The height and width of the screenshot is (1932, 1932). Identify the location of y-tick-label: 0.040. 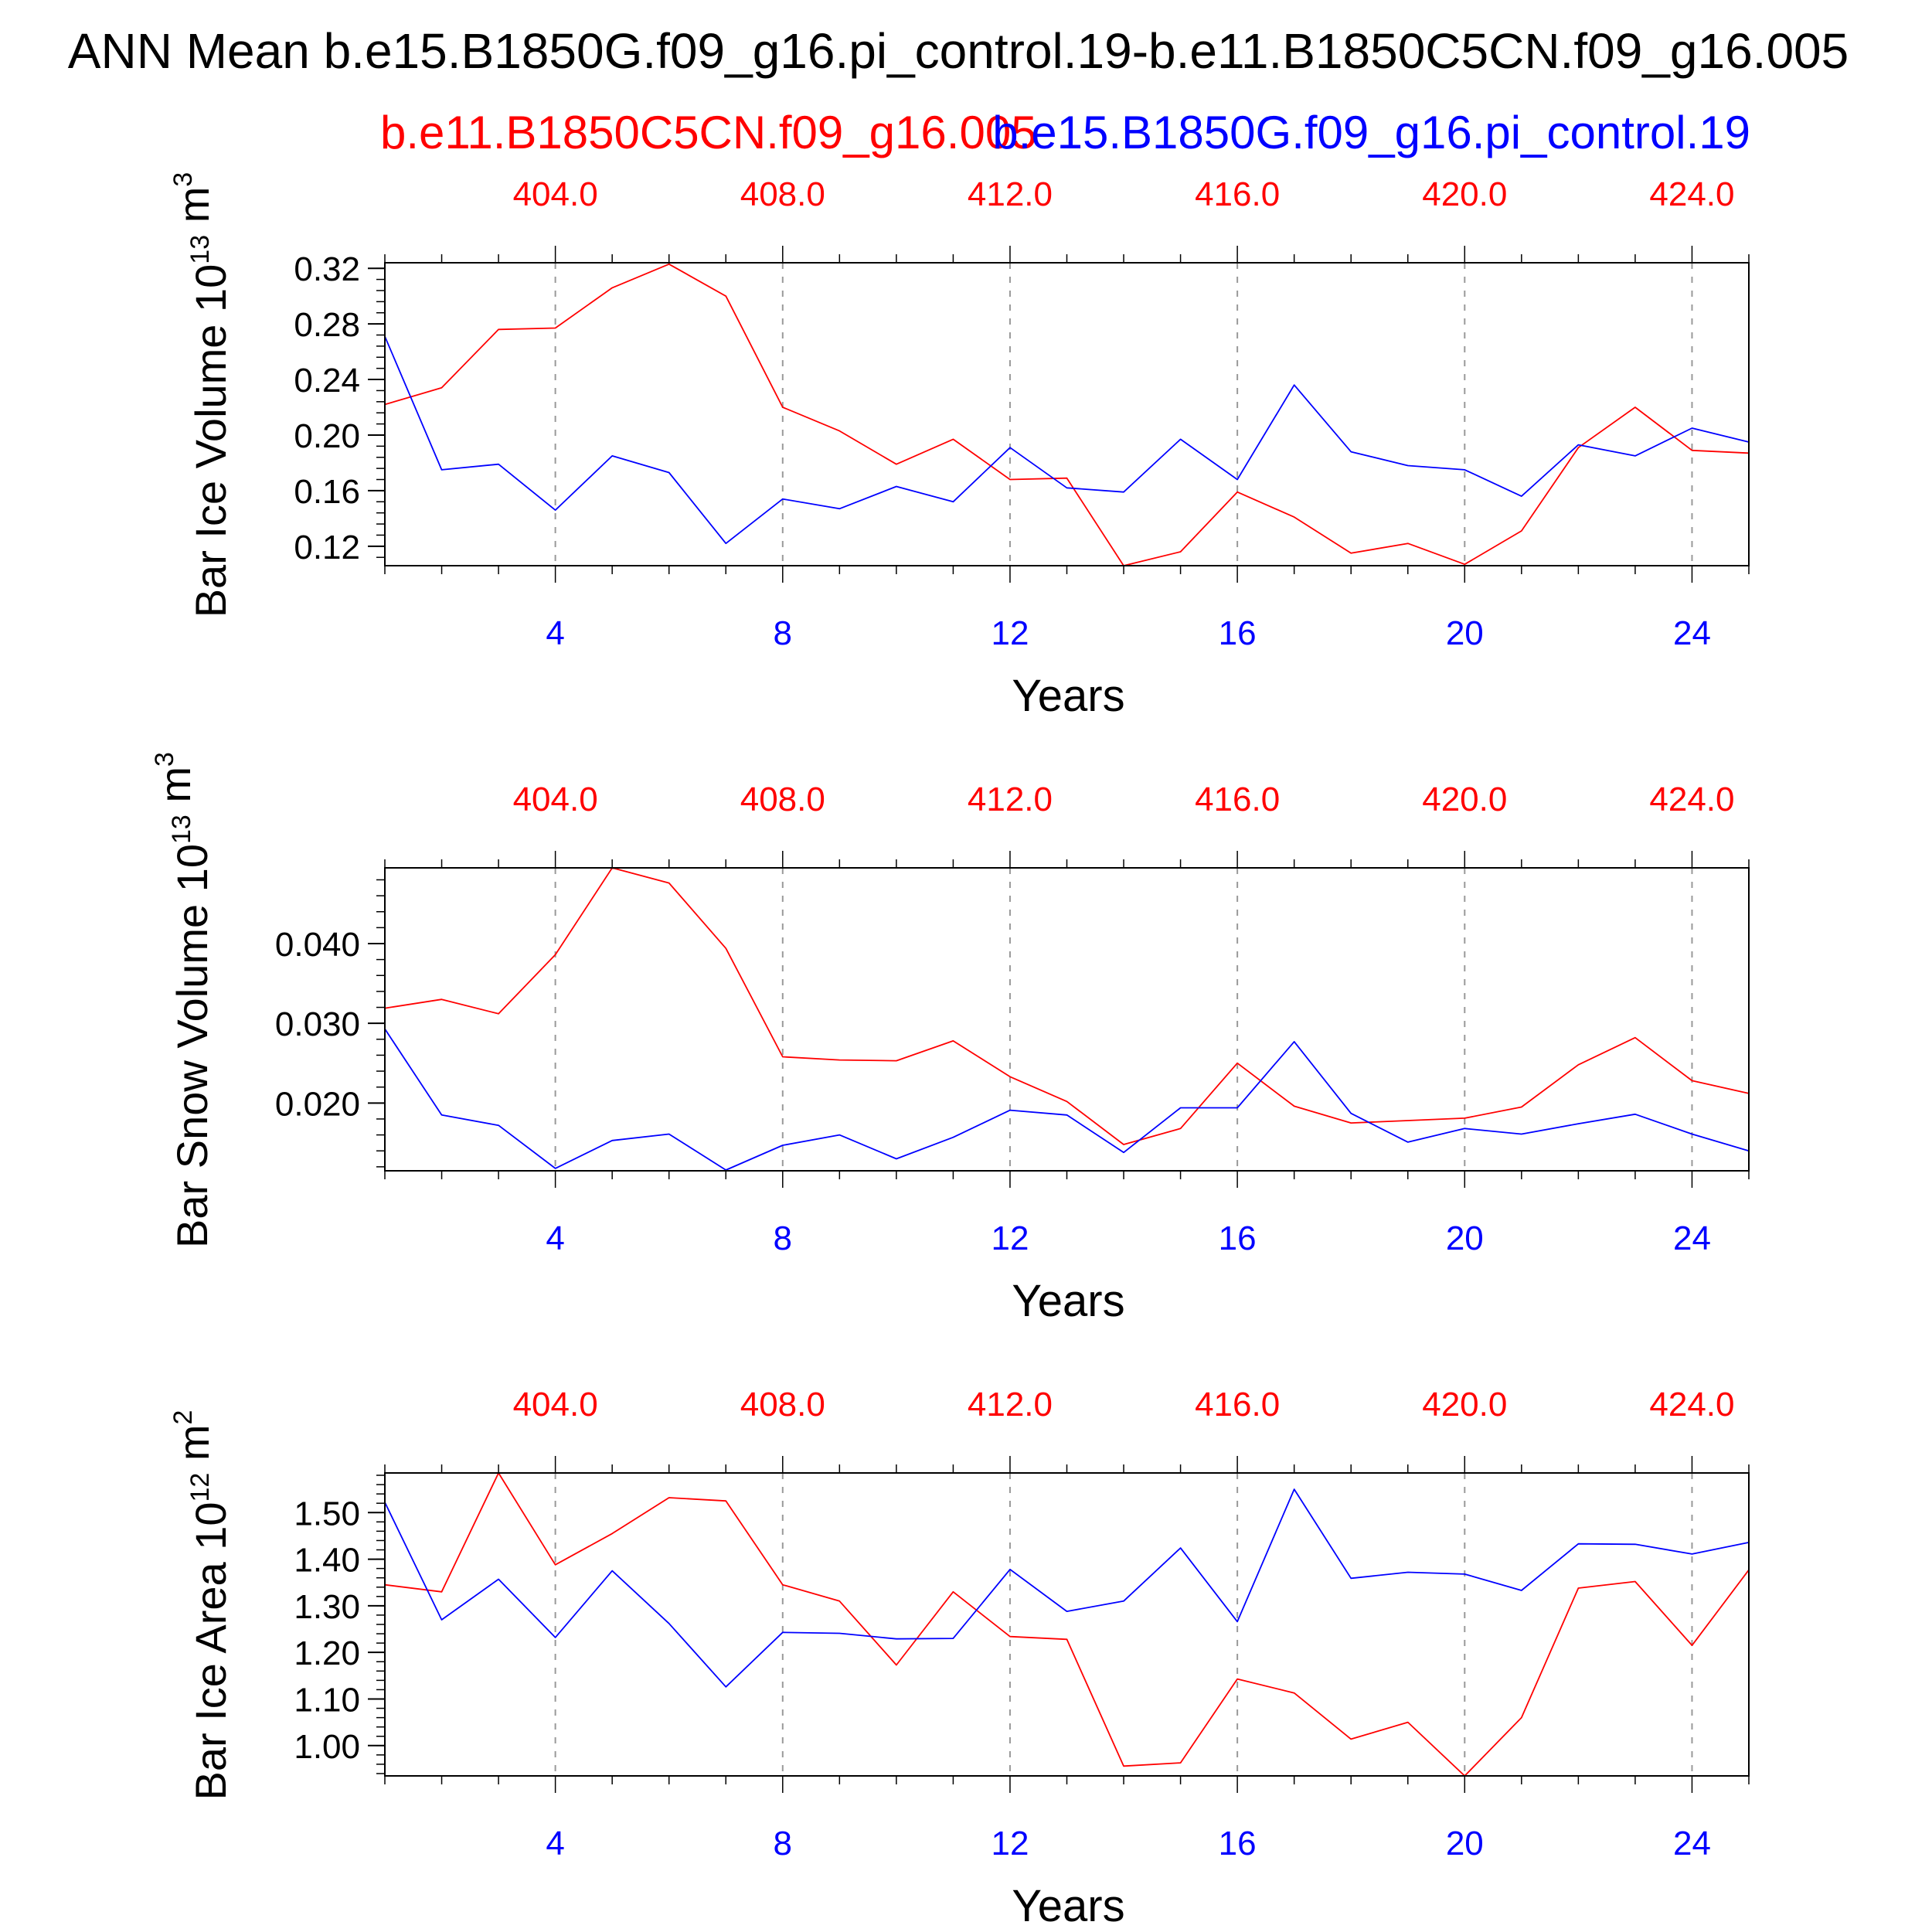
(317, 945).